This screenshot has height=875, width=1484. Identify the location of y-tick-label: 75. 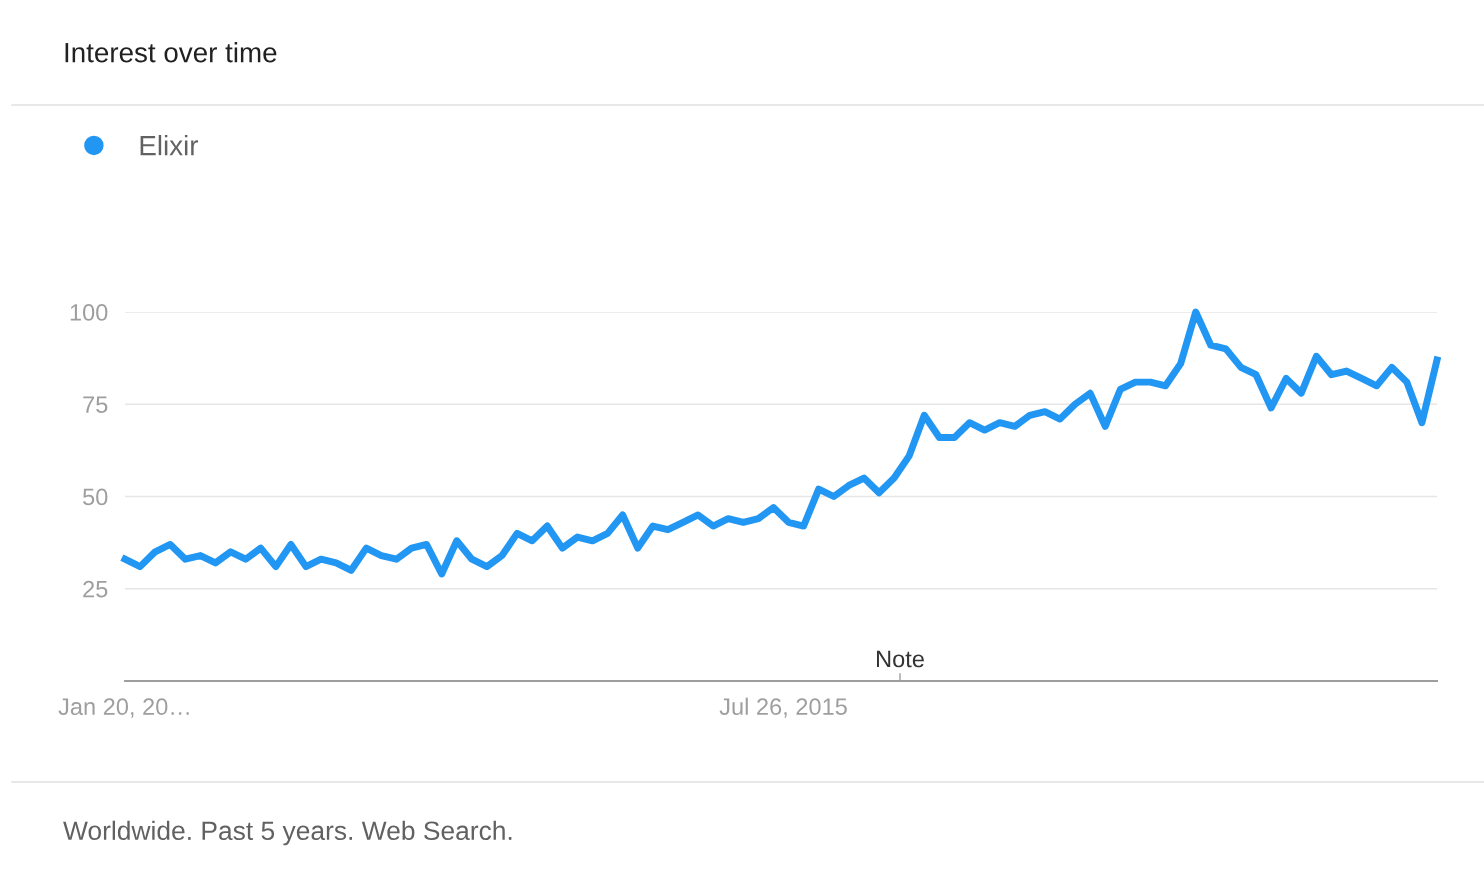
(95, 405).